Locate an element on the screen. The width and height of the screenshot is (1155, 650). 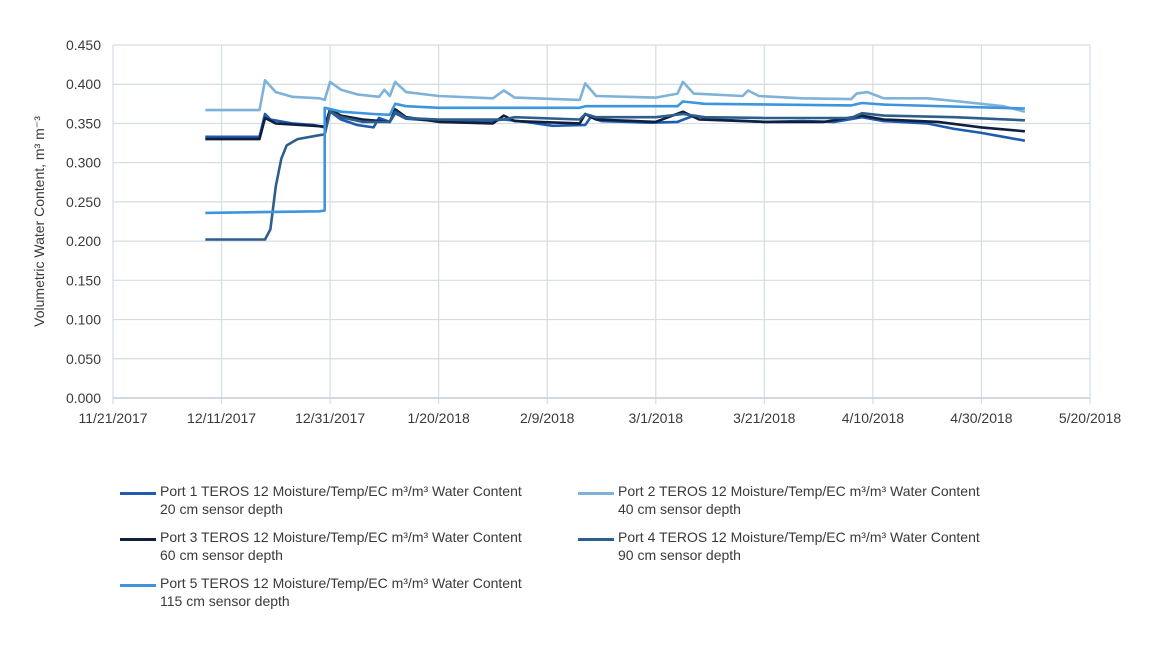
legend-sublabel-port-5: 115 cm sensor depth is located at coordinates (225, 601).